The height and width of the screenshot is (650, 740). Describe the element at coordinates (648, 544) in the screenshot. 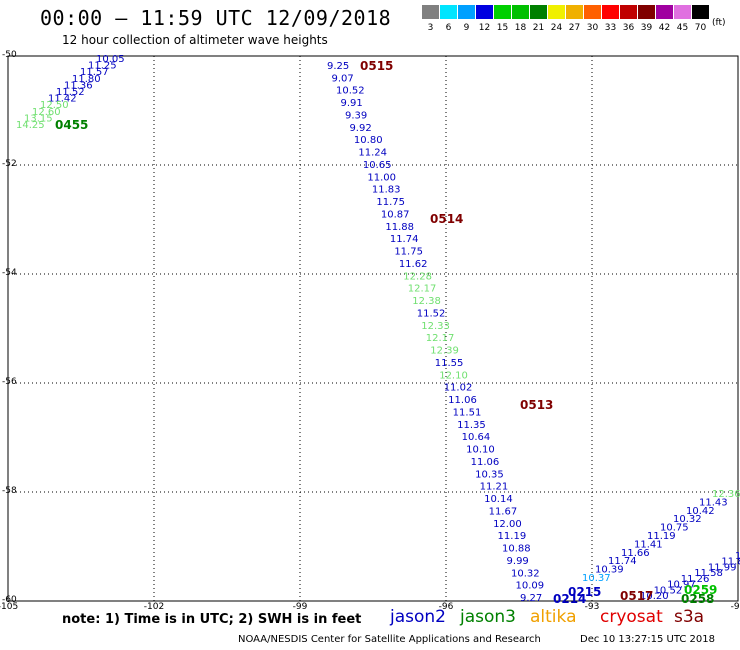

I see `wave-height-label: 11.41` at that location.